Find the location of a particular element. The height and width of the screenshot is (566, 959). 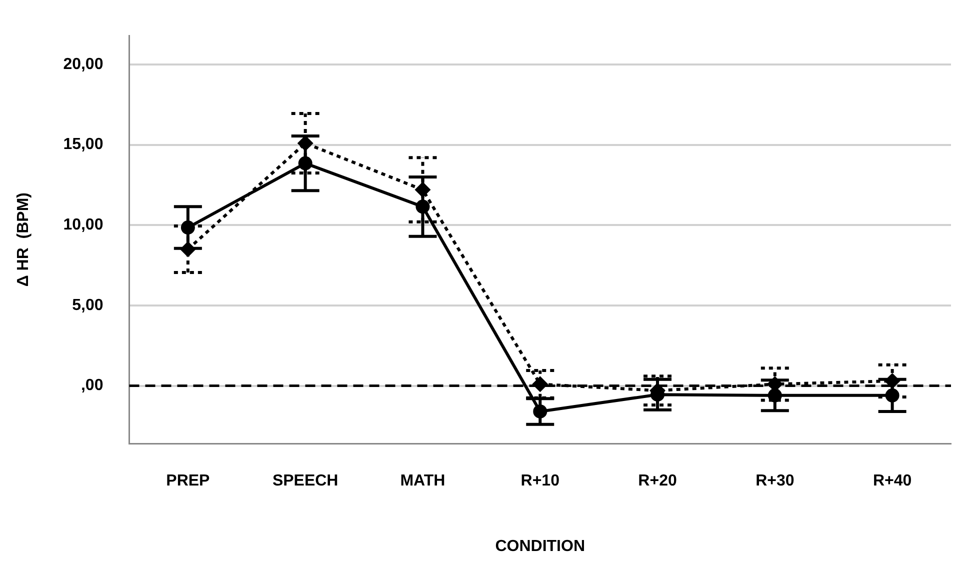

x-tick-label: MATH is located at coordinates (423, 481).